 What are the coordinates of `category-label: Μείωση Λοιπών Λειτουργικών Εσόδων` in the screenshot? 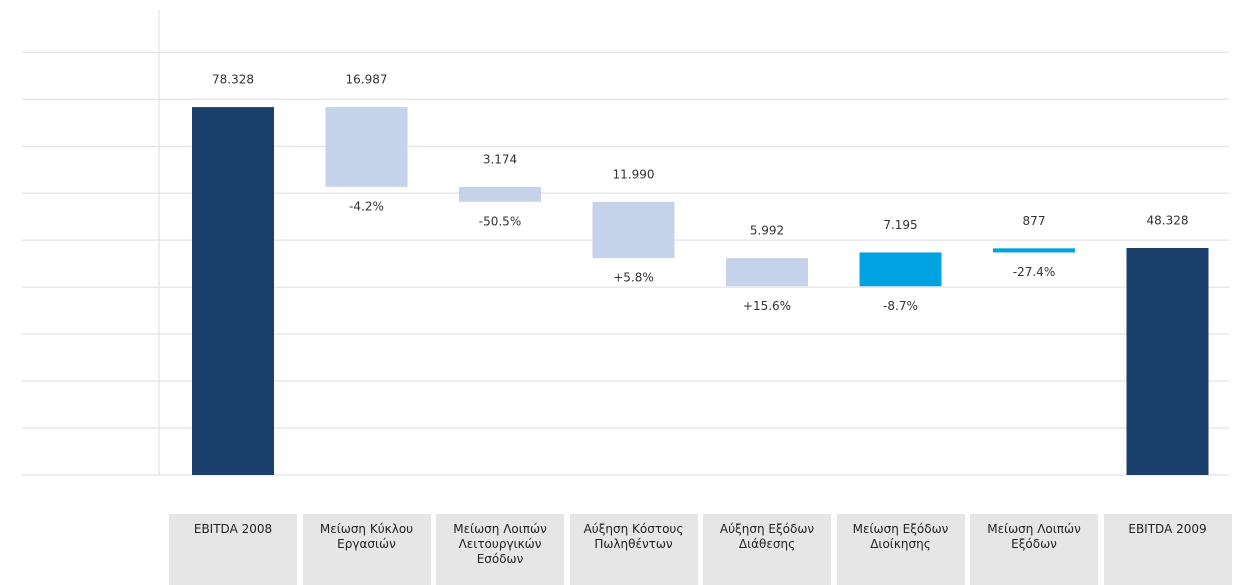 It's located at (500, 549).